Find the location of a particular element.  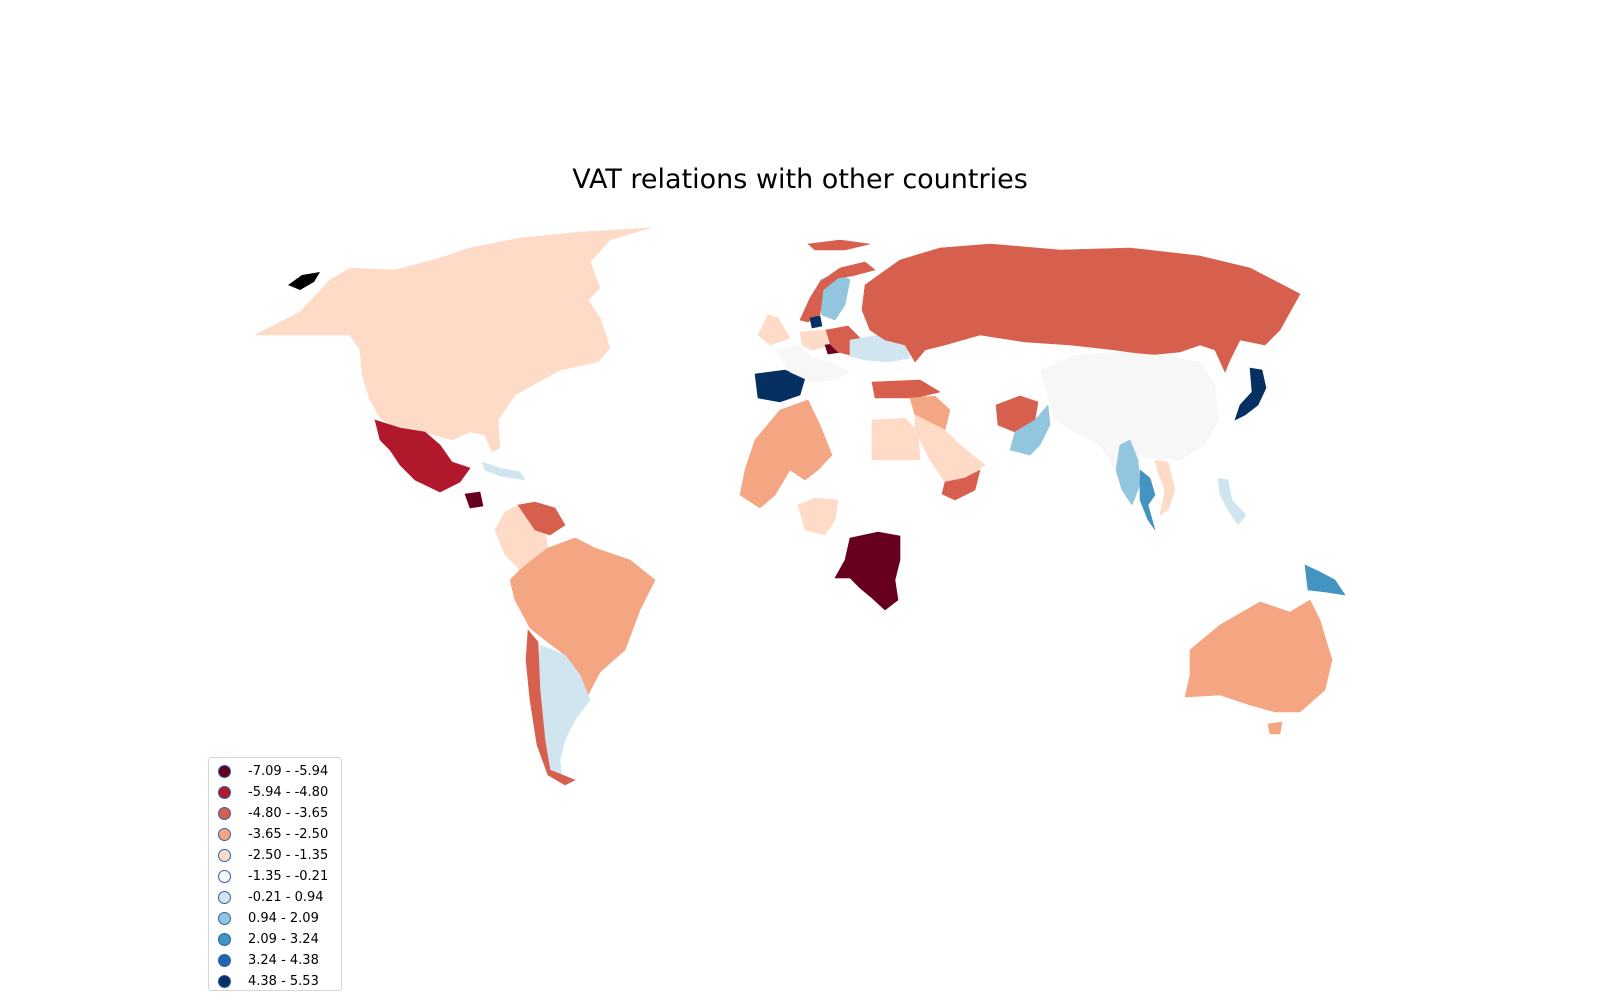

legend-label: 0.94 - 2.09 is located at coordinates (283, 918).